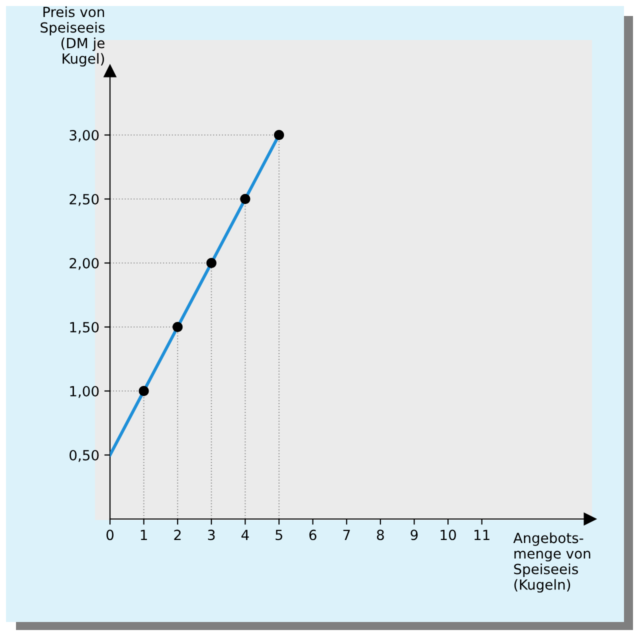  What do you see at coordinates (84, 328) in the screenshot?
I see `y-tick-label: 1,50` at bounding box center [84, 328].